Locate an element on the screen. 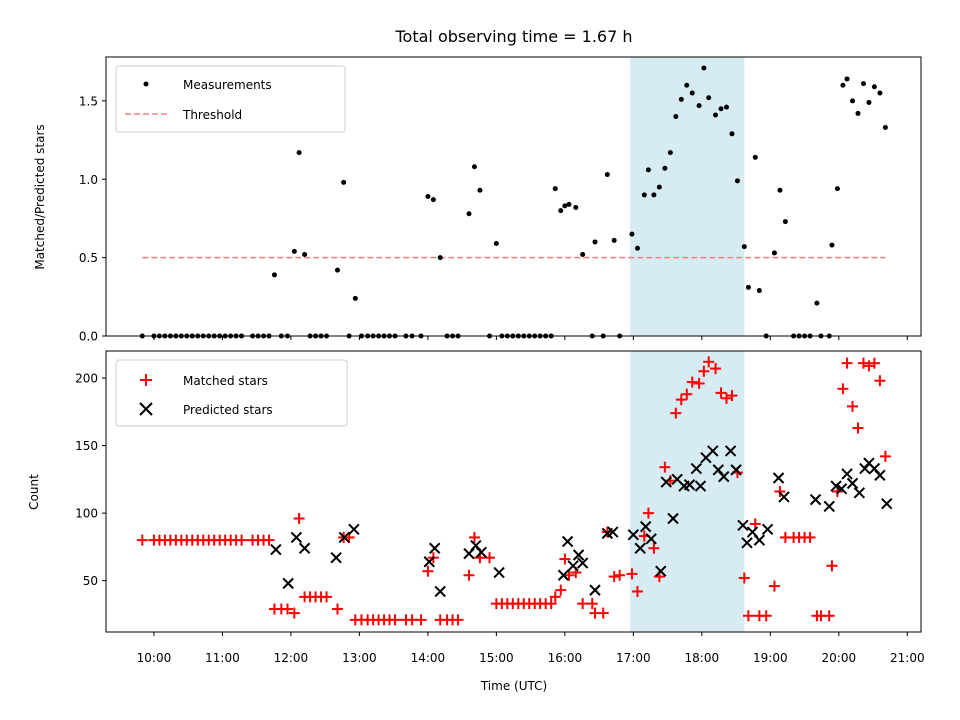  x-tick-label: 18:00 is located at coordinates (702, 658).